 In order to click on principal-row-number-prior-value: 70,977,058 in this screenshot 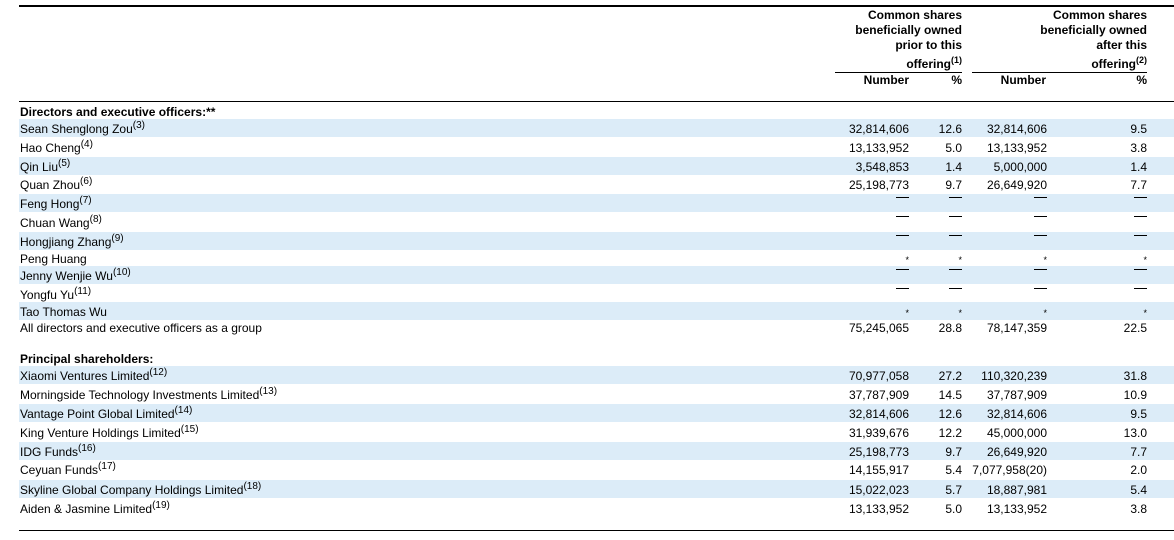, I will do `click(878, 376)`.